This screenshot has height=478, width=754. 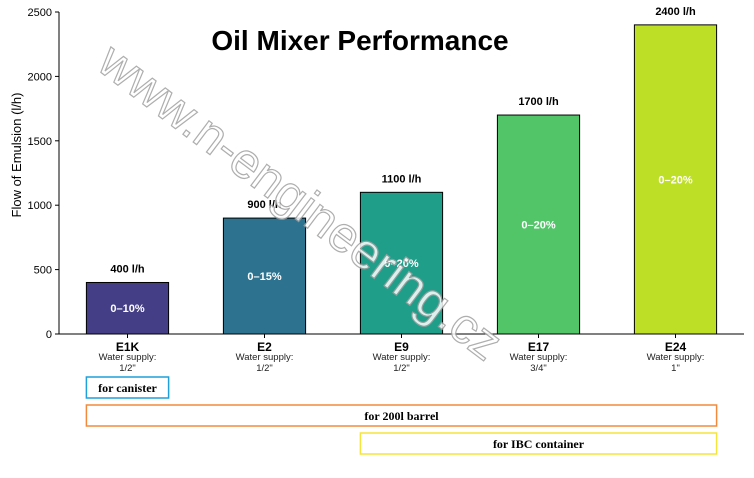 I want to click on x-tick-label: E9, so click(x=401, y=347).